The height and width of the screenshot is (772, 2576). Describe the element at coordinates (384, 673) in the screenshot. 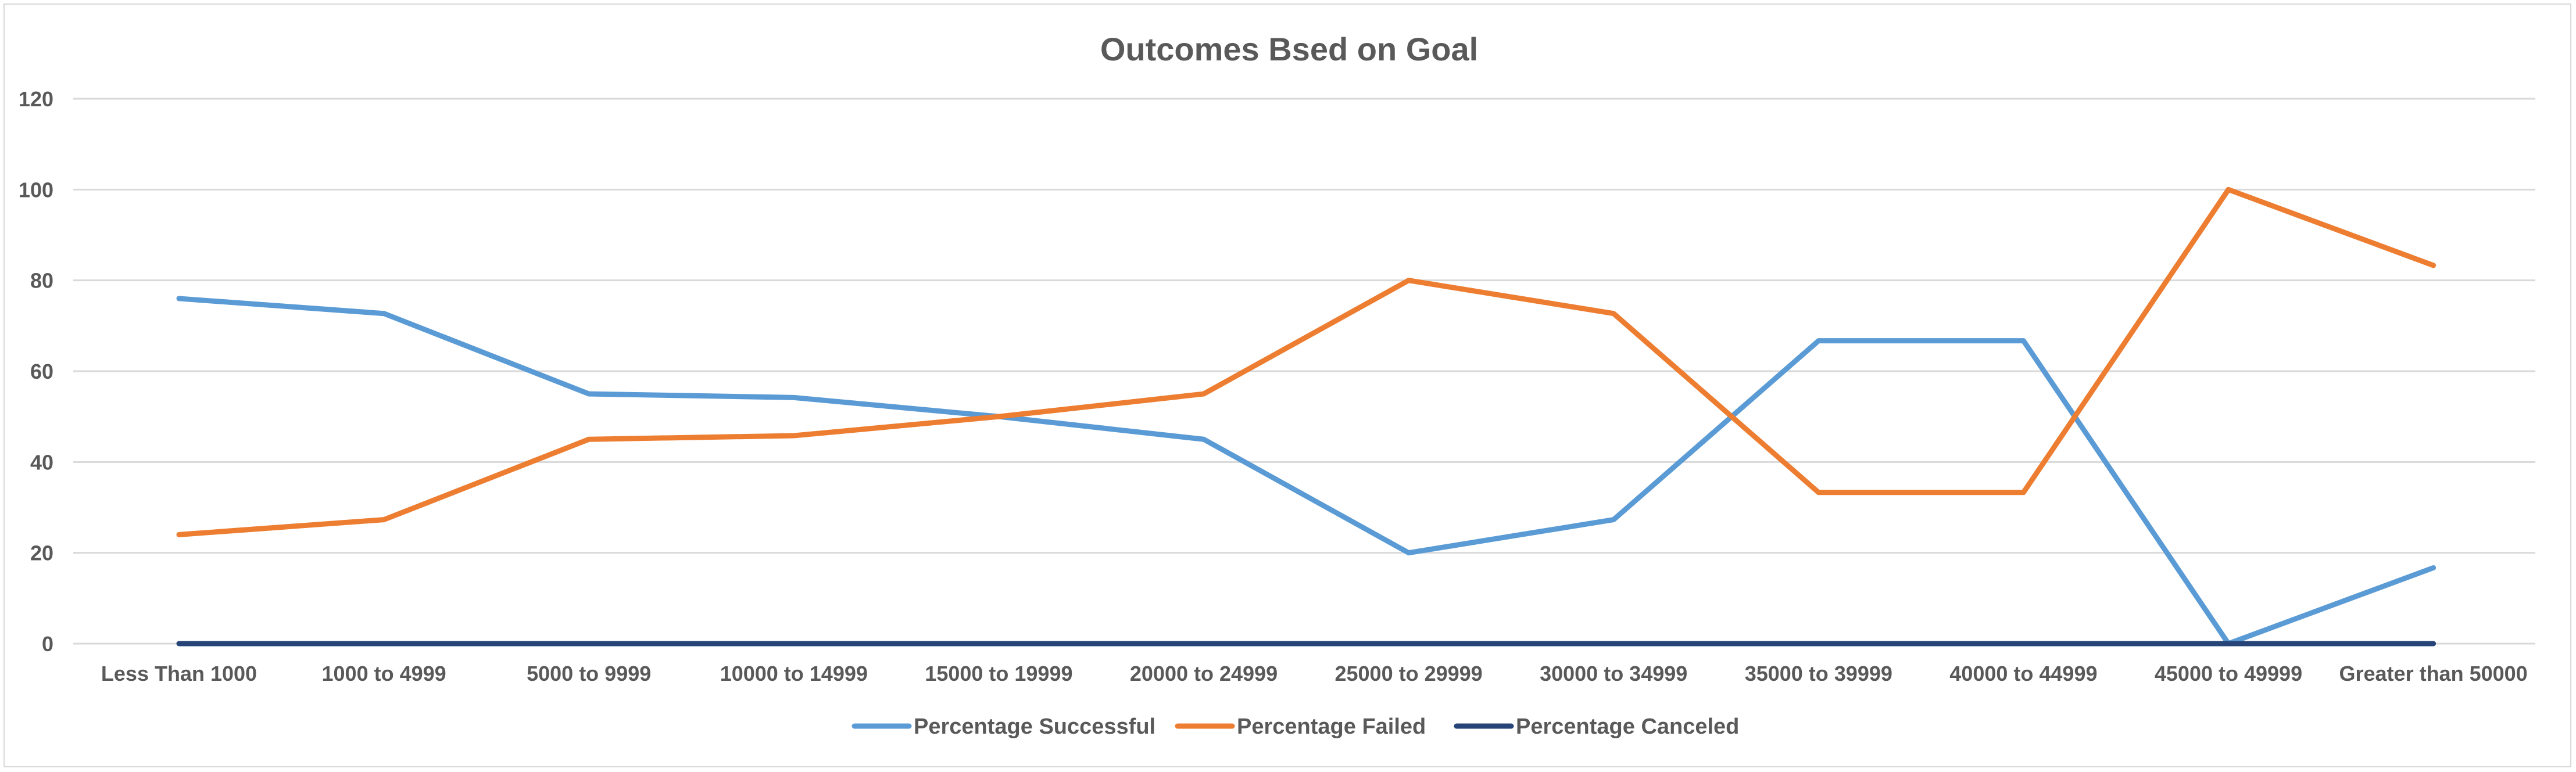

I see `x-tick-label: 1000 to 4999` at that location.